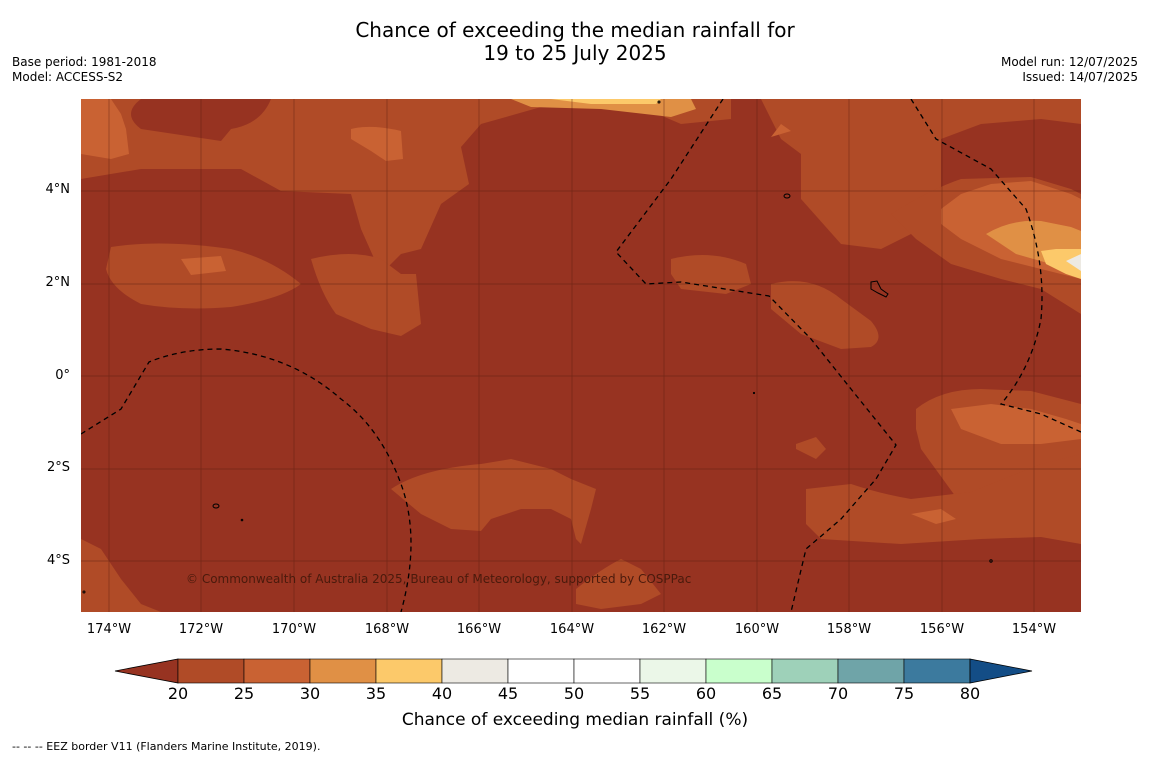  Describe the element at coordinates (68, 77) in the screenshot. I see `model-name: Model: ACCESS-S2` at that location.